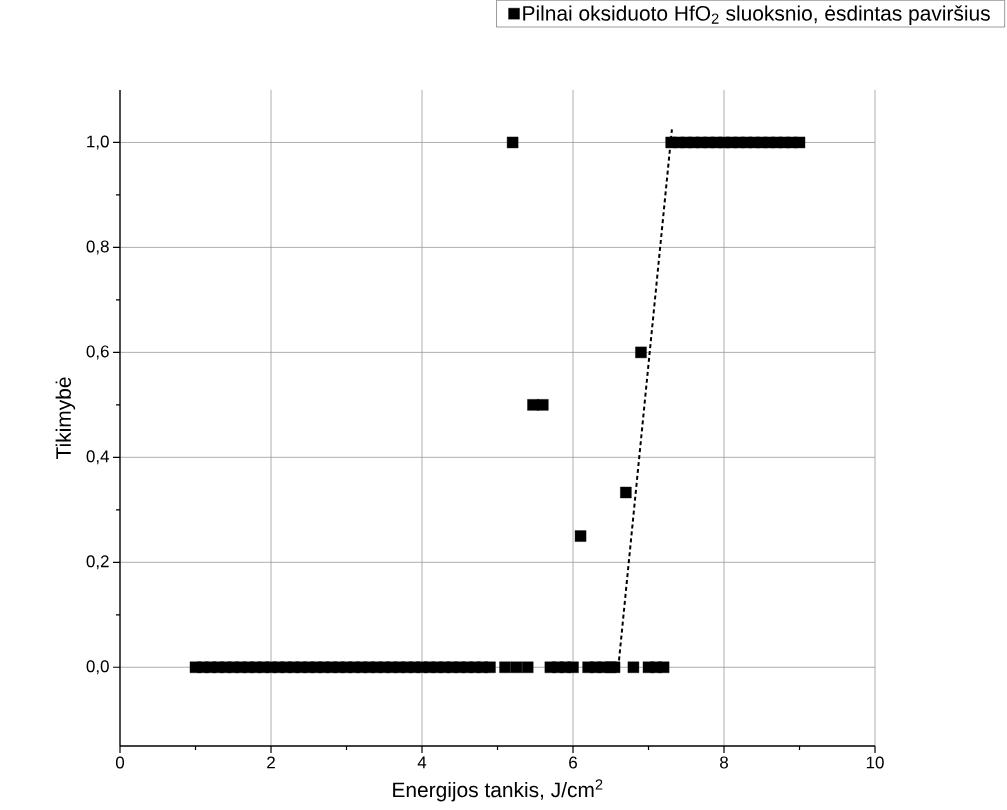  Describe the element at coordinates (98, 142) in the screenshot. I see `y-tick-label: 1,0` at that location.